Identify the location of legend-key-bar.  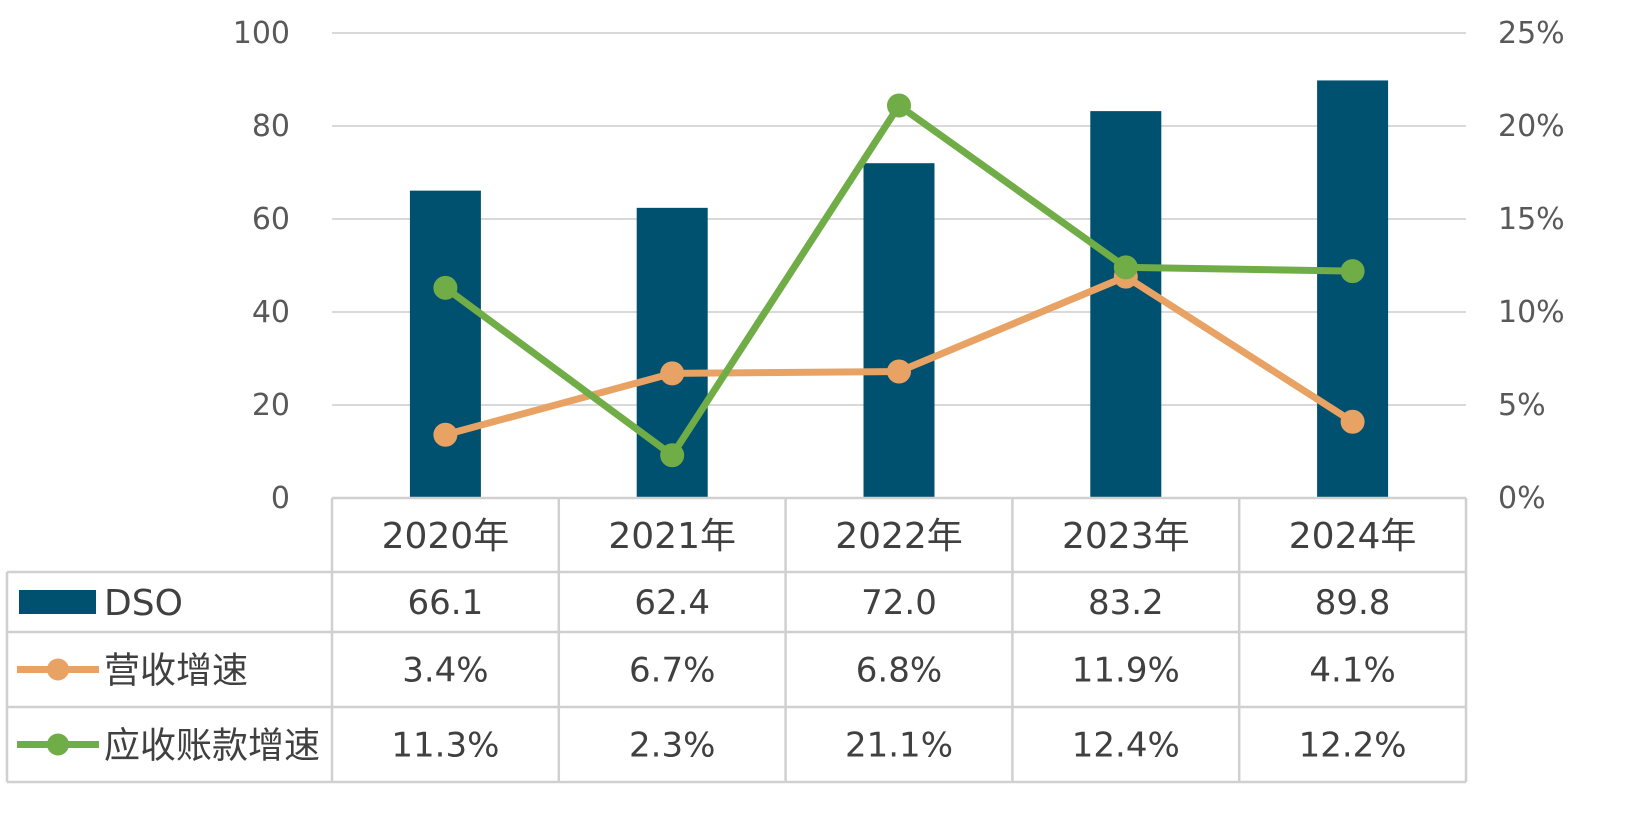
(57, 602).